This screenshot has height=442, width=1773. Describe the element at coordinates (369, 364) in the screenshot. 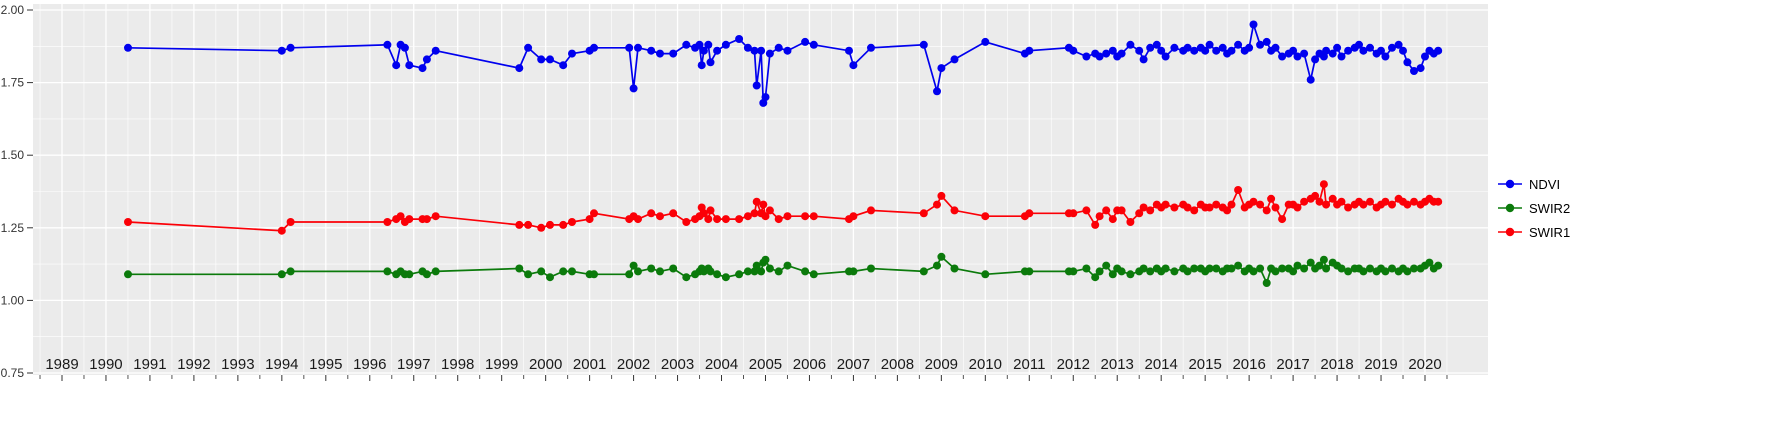

I see `x-tick-label: 1996` at that location.